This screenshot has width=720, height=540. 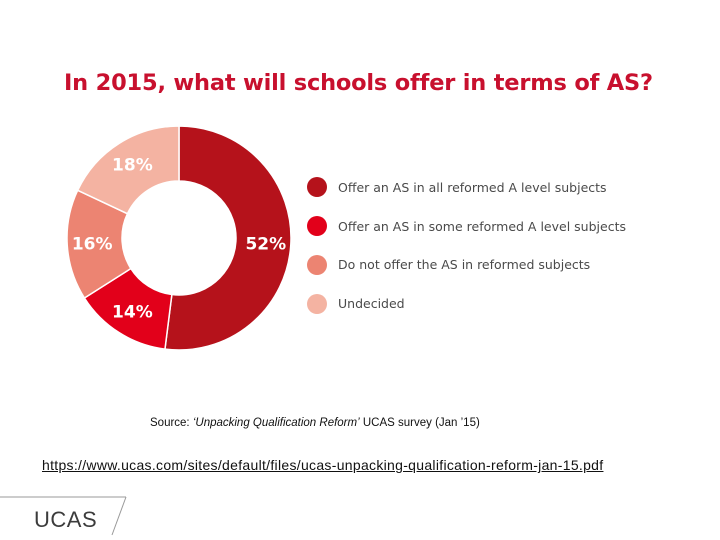 What do you see at coordinates (92, 244) in the screenshot?
I see `slice-value-label-2: 16%` at bounding box center [92, 244].